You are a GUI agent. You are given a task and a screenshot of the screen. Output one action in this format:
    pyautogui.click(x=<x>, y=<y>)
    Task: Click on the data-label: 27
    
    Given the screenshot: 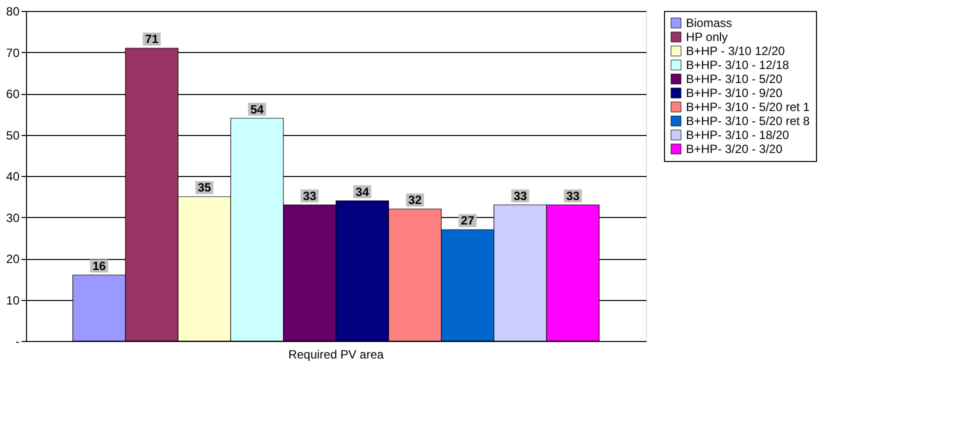 What is the action you would take?
    pyautogui.click(x=467, y=221)
    